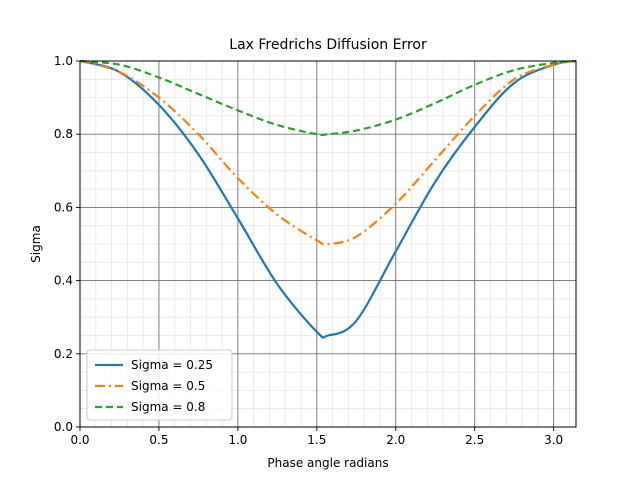  Describe the element at coordinates (395, 440) in the screenshot. I see `x-tick-label: 2.0` at that location.